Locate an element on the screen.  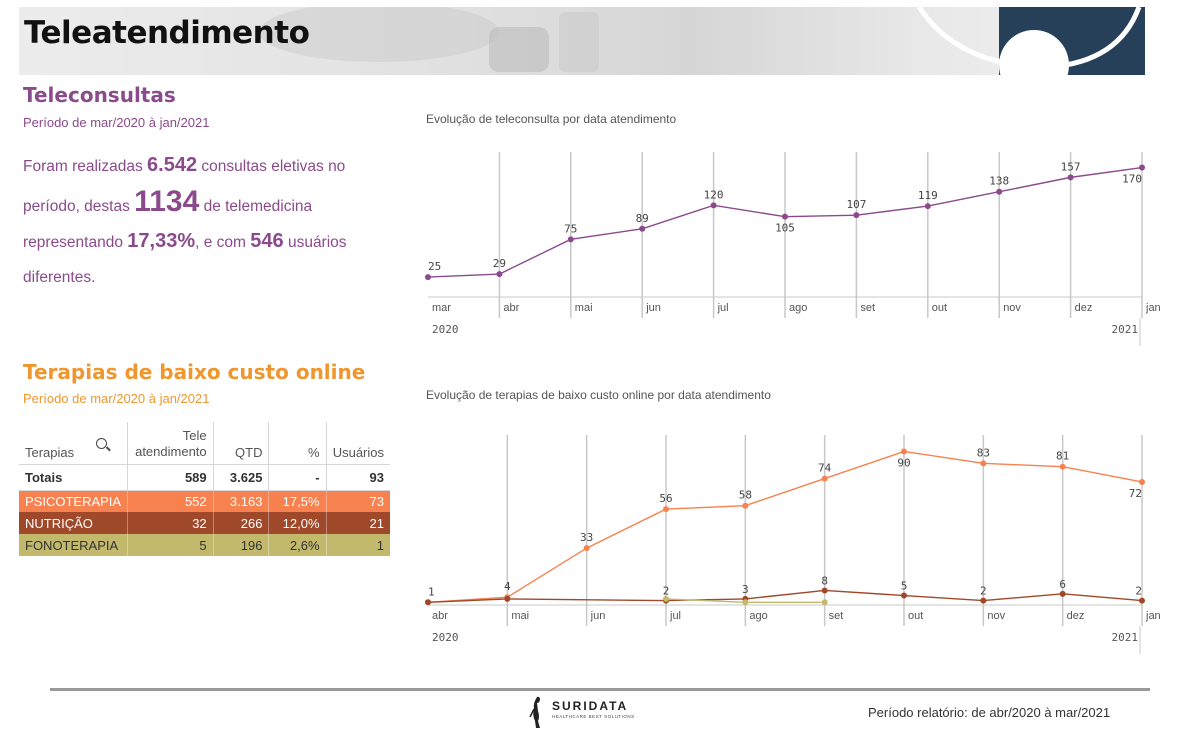
table-header-row: Terapias Tele atendimento QTD % Usuários is located at coordinates (204, 443).